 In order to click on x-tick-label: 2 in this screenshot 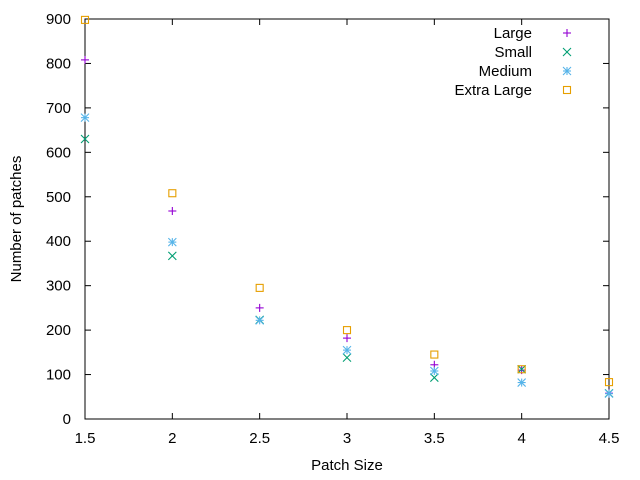, I will do `click(172, 438)`.